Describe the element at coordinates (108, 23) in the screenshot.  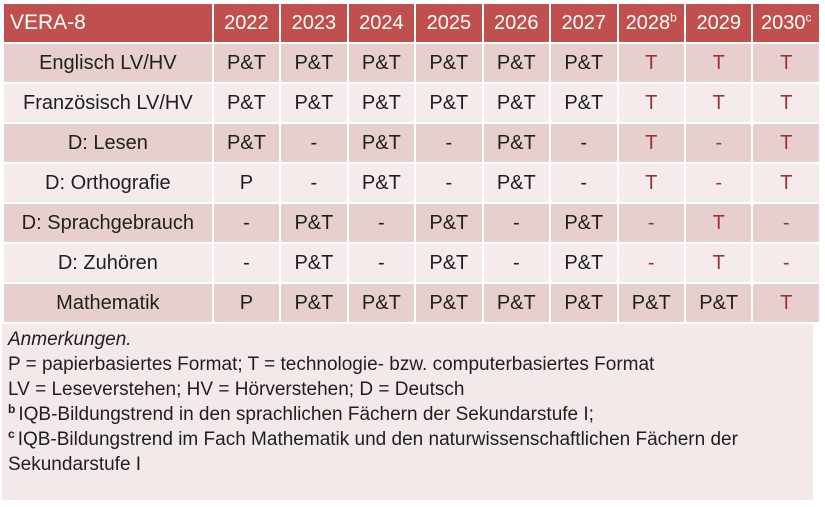
I see `table-title: VERA-8` at that location.